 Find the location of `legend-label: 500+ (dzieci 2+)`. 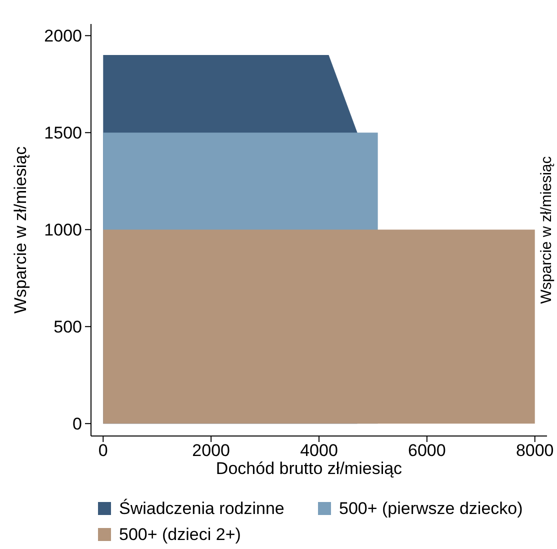

legend-label: 500+ (dzieci 2+) is located at coordinates (180, 534).